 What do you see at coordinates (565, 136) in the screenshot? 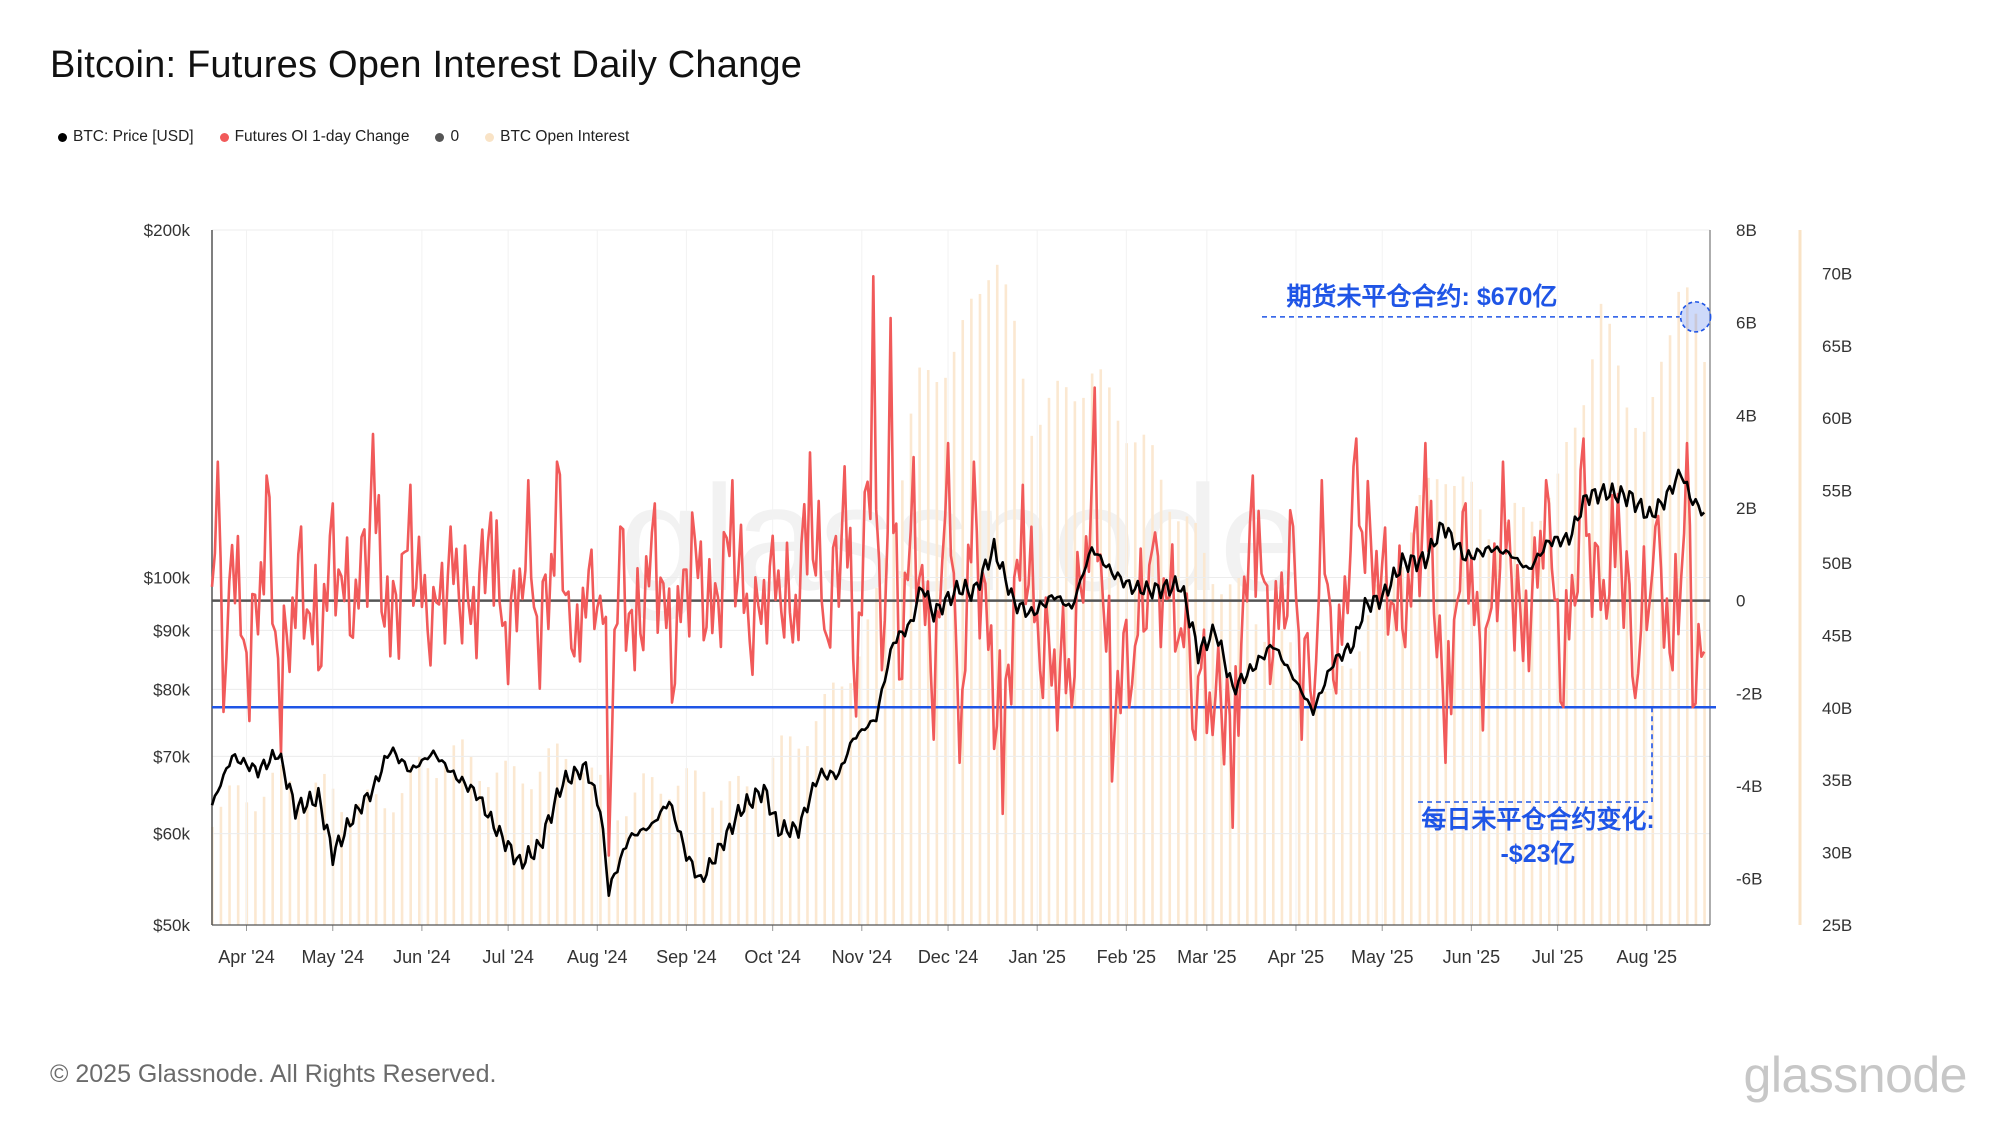
I see `legend-label-open-interest: BTC Open Interest` at bounding box center [565, 136].